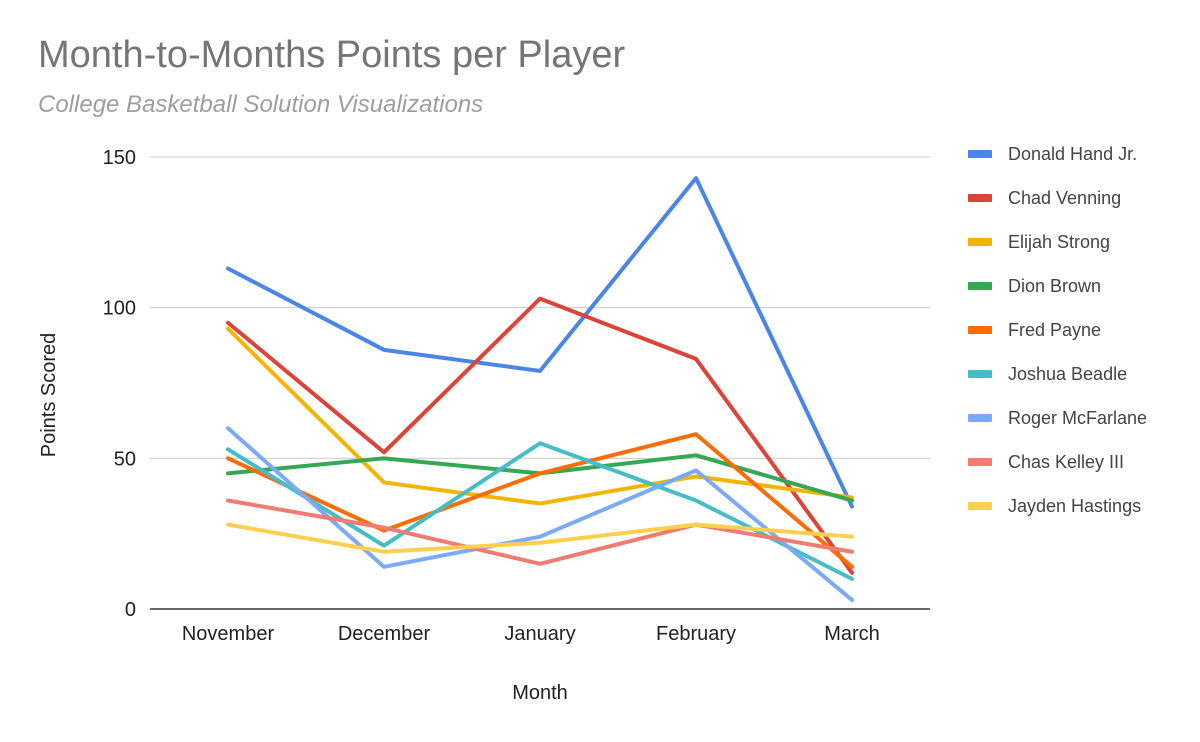 This screenshot has width=1200, height=742. Describe the element at coordinates (1078, 417) in the screenshot. I see `legend-label: Roger McFarlane` at that location.